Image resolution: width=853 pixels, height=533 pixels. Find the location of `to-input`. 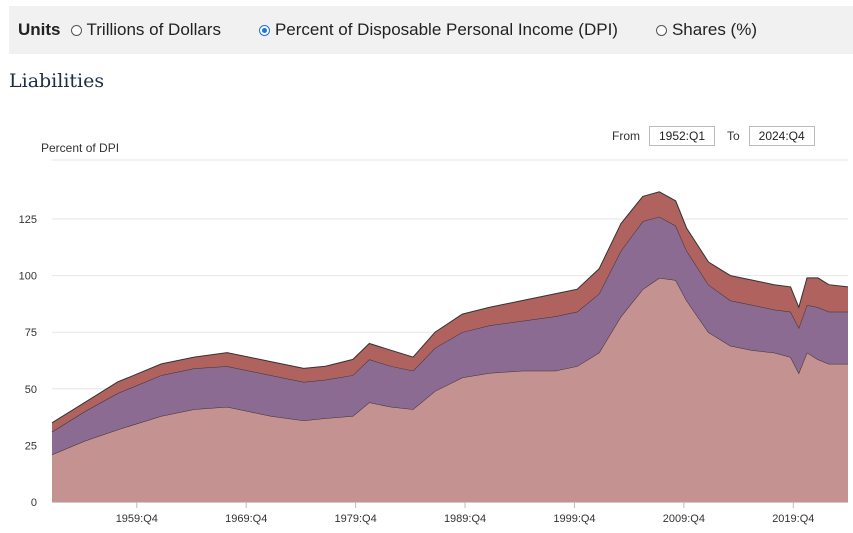

to-input is located at coordinates (781, 136).